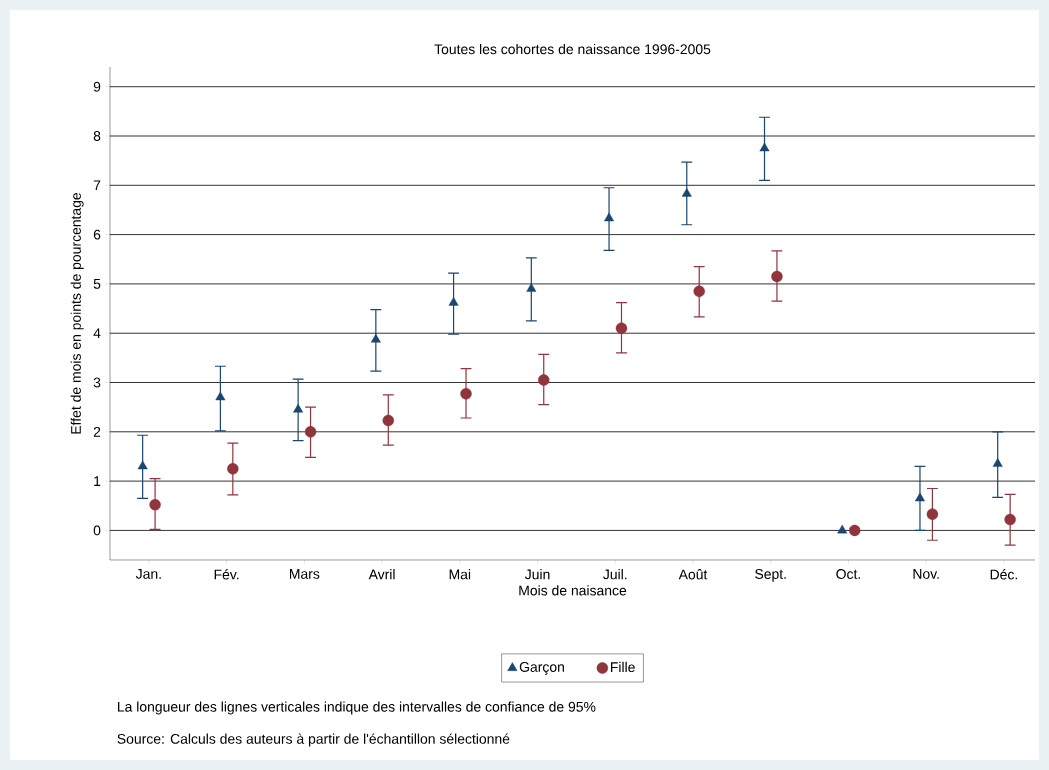  Describe the element at coordinates (615, 574) in the screenshot. I see `x-tick-label: Juil.` at that location.